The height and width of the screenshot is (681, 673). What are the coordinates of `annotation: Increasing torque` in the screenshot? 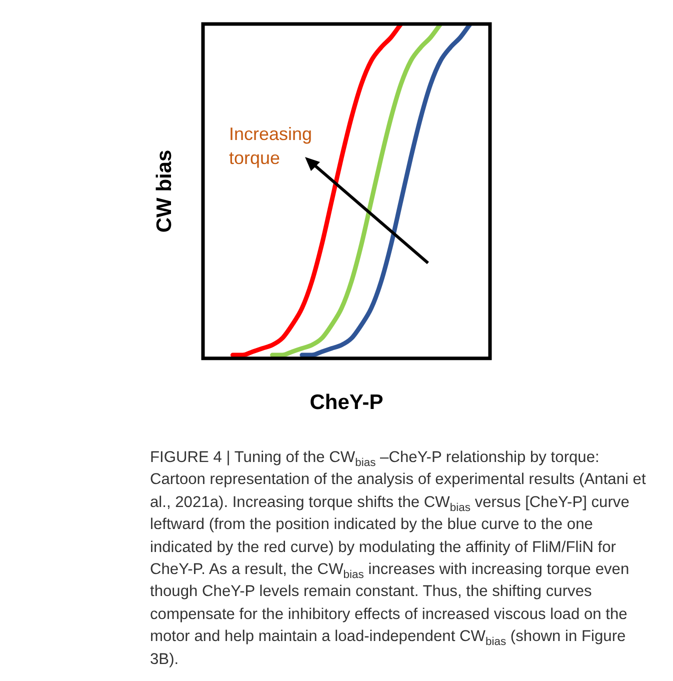 It's located at (271, 146).